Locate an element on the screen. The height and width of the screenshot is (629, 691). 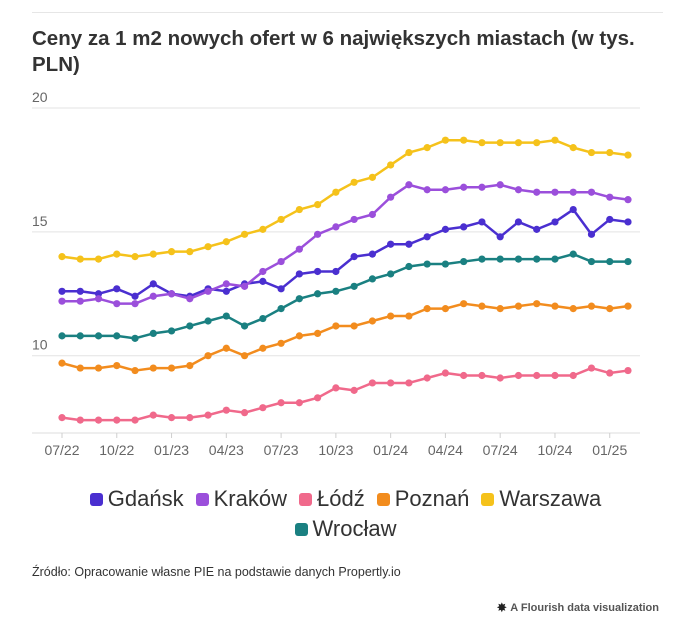
legend-item-2: Łódź is located at coordinates (331, 499).